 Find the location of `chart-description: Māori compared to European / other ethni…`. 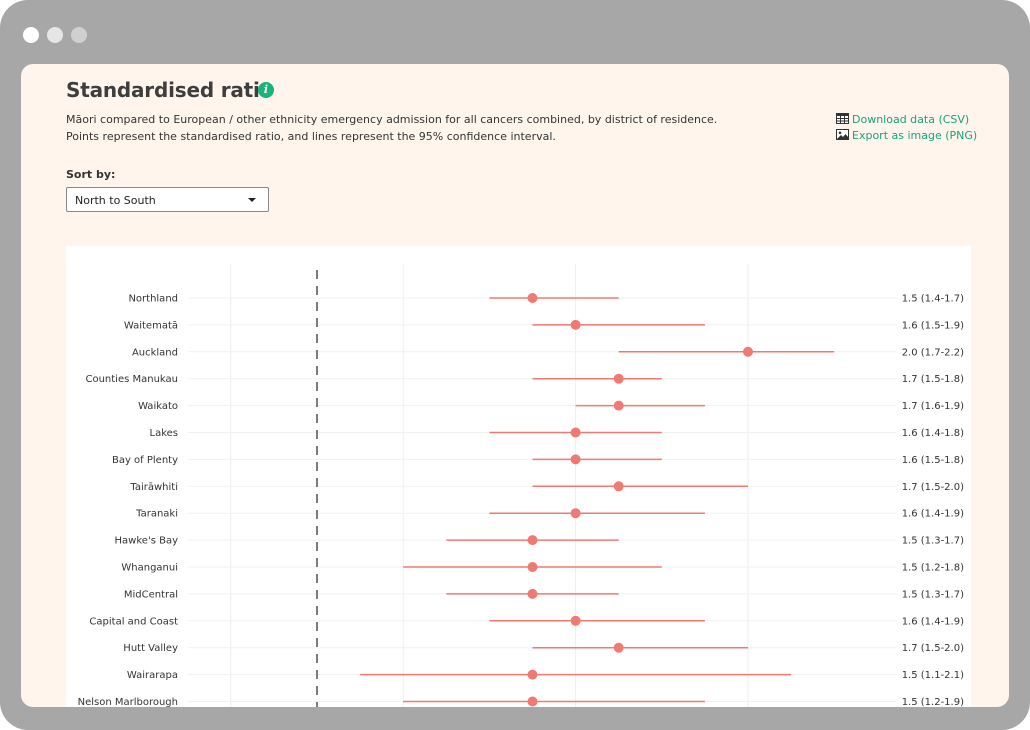

chart-description: Māori compared to European / other ethni… is located at coordinates (392, 119).